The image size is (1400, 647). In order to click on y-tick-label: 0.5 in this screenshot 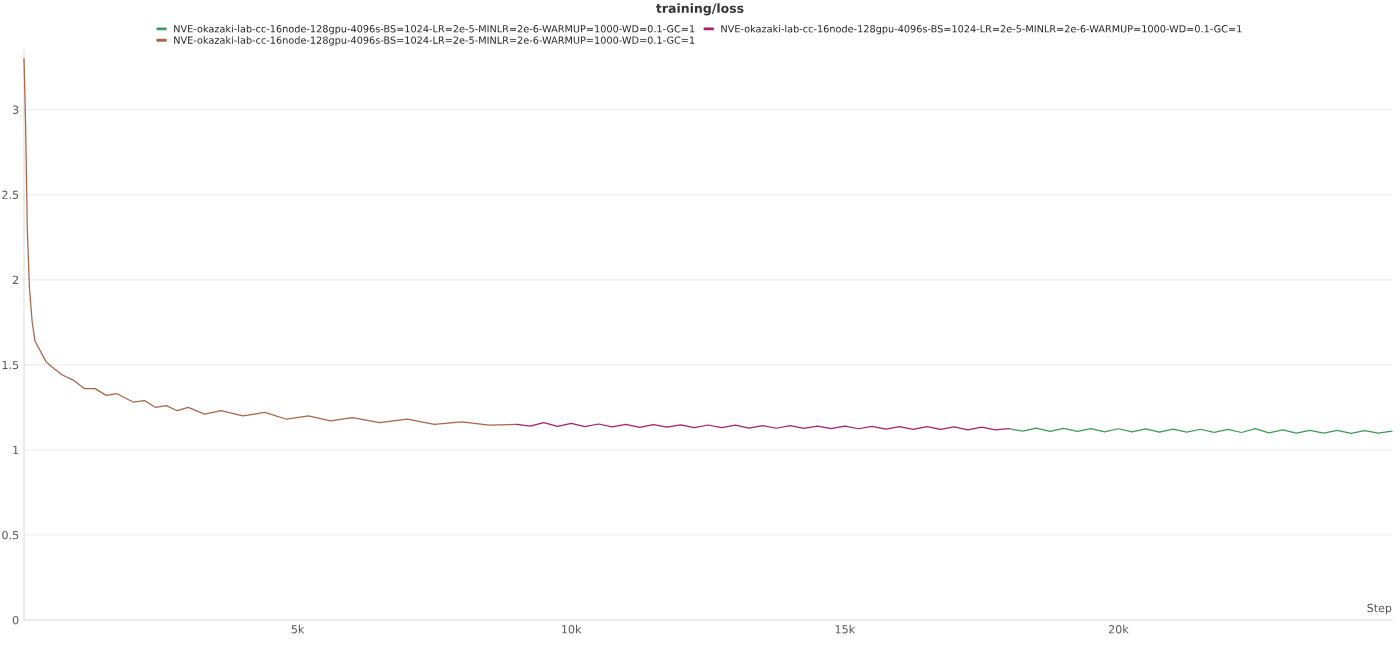, I will do `click(10, 535)`.